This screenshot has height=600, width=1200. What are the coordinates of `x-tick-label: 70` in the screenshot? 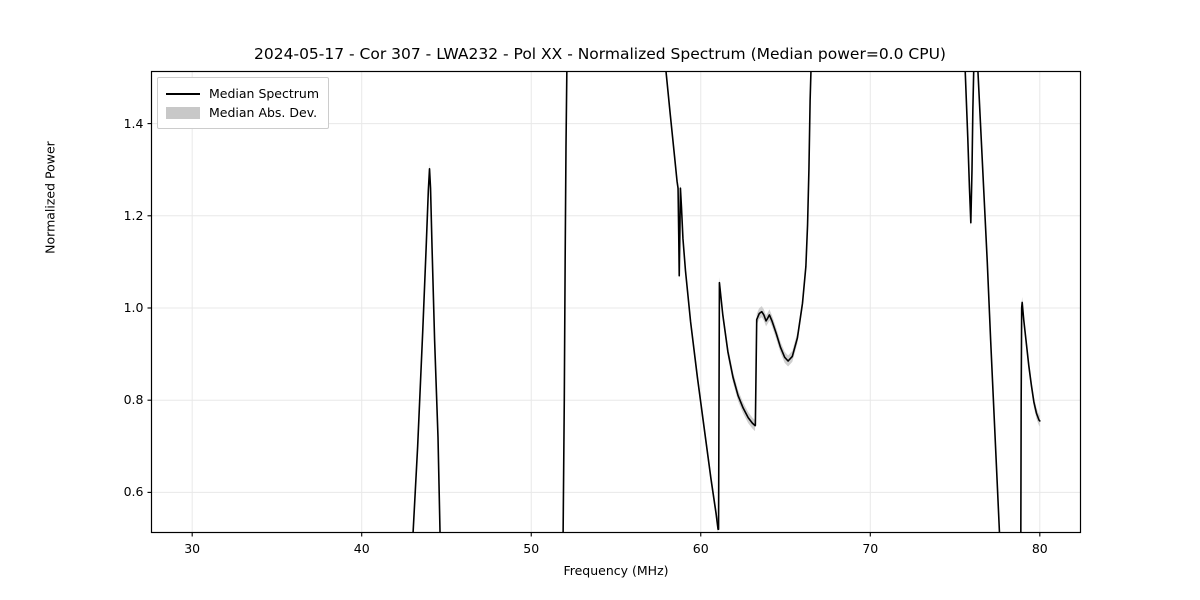 It's located at (870, 548).